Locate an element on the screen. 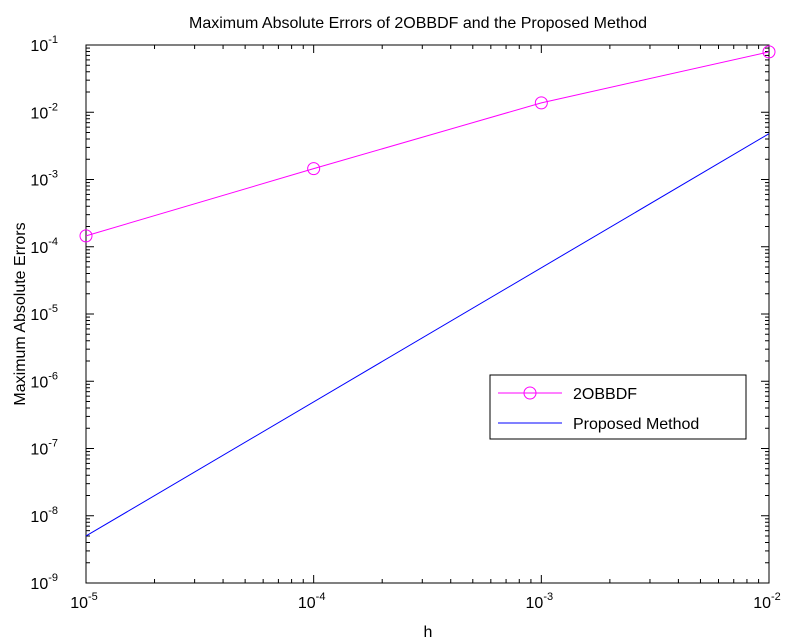 This screenshot has height=644, width=786. y-tick-label: 10⁻⁹ is located at coordinates (44, 582).